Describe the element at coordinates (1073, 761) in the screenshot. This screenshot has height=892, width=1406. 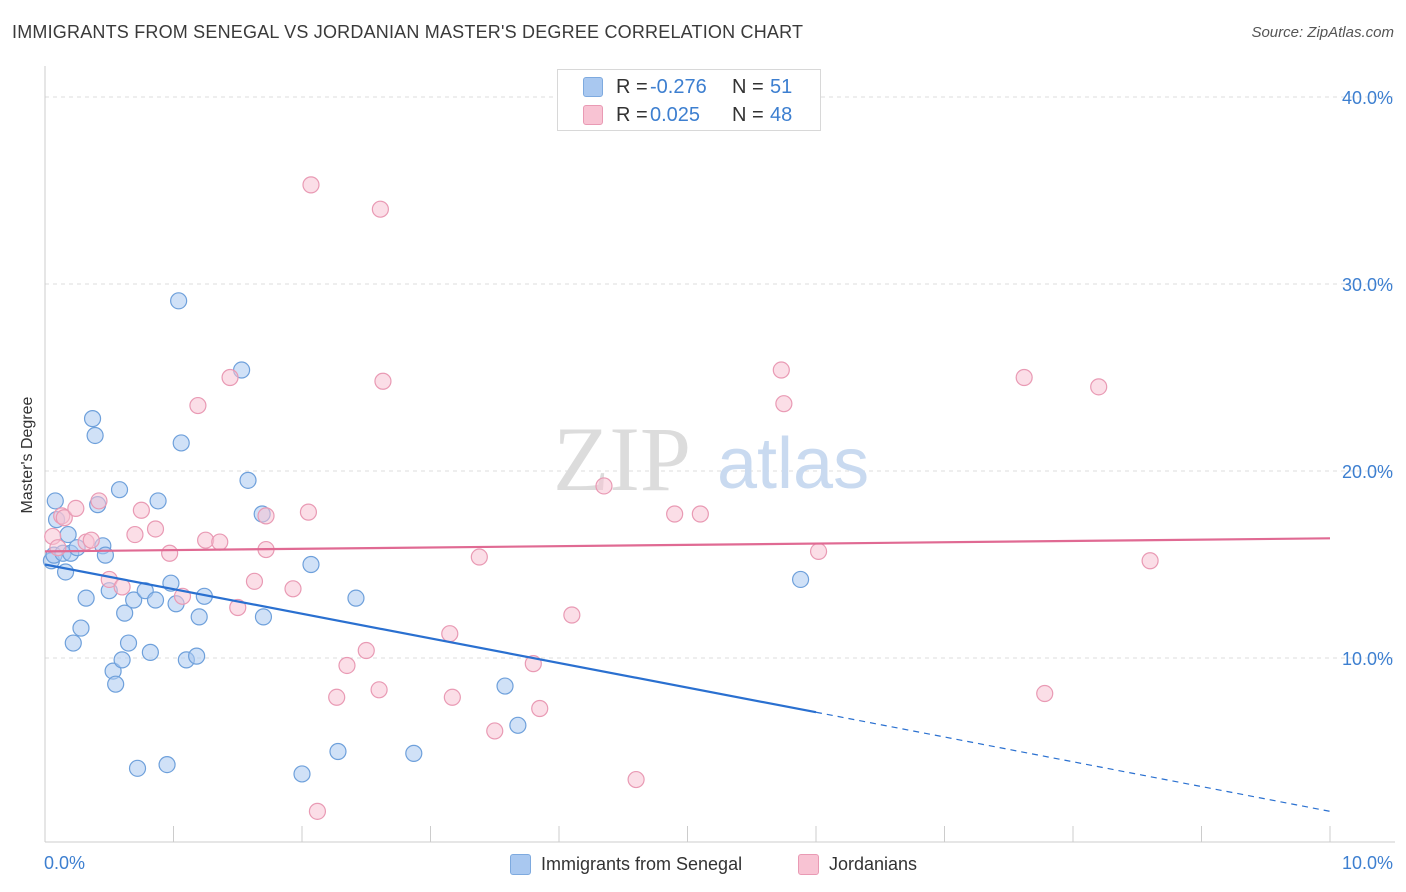
I see `senegal-trend-extrapolation` at that location.